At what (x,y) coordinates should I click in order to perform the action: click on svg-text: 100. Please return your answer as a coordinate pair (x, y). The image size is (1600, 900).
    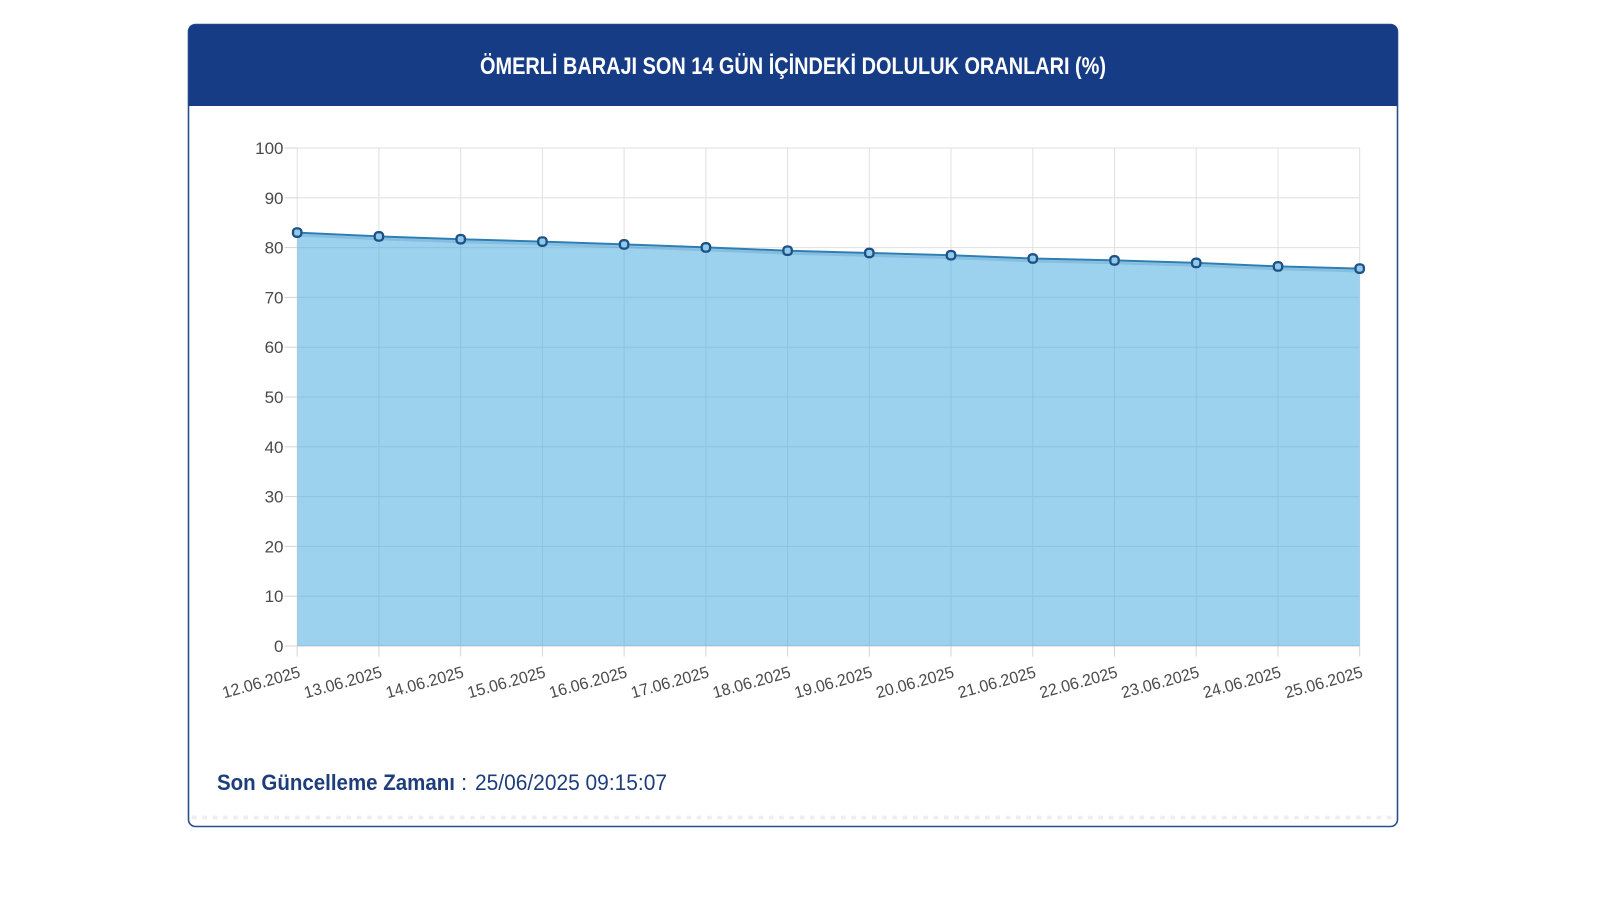
    Looking at the image, I should click on (269, 148).